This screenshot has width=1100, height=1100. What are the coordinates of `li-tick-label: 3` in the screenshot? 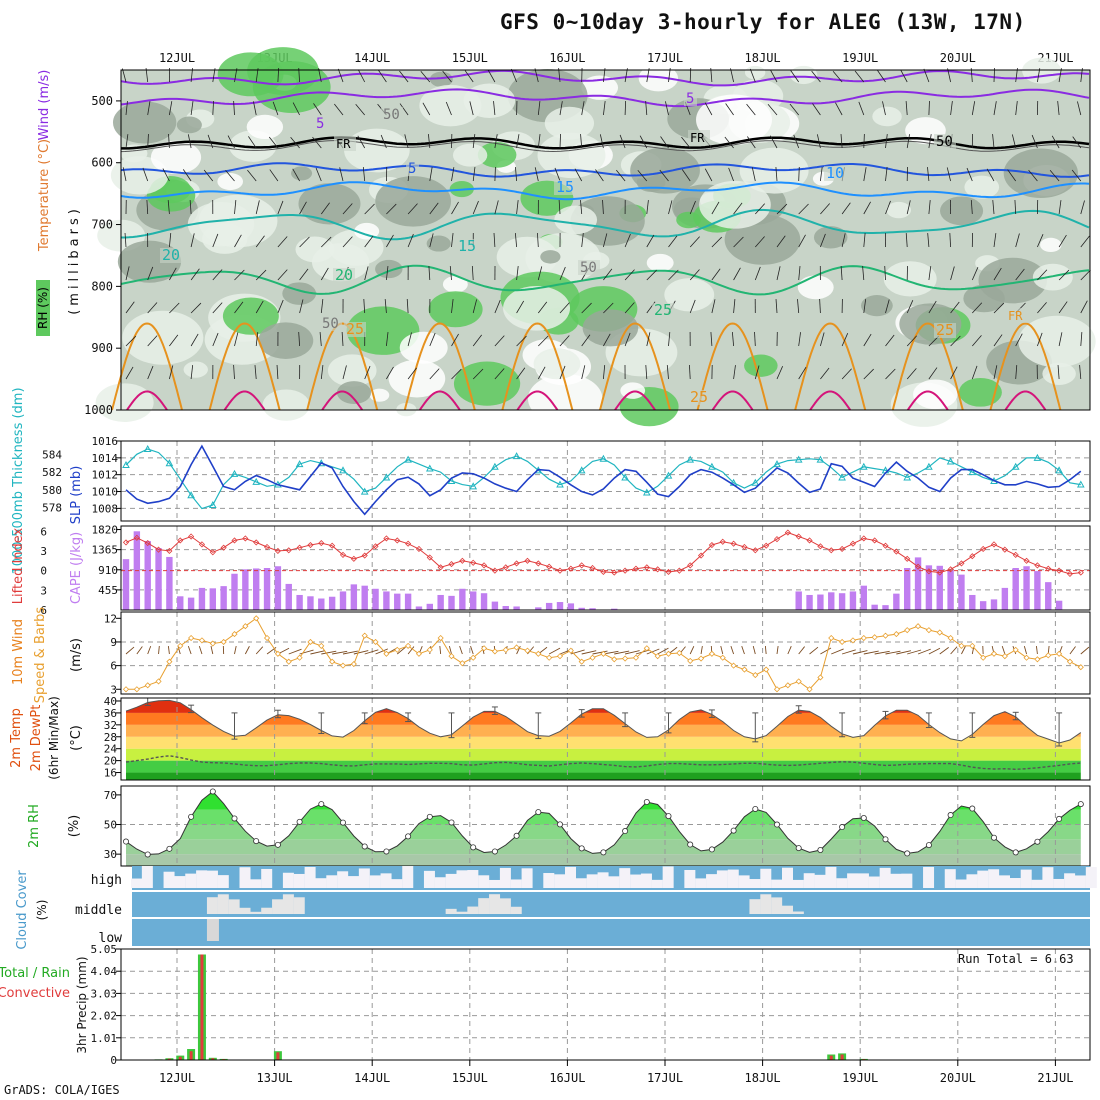 It's located at (43, 551).